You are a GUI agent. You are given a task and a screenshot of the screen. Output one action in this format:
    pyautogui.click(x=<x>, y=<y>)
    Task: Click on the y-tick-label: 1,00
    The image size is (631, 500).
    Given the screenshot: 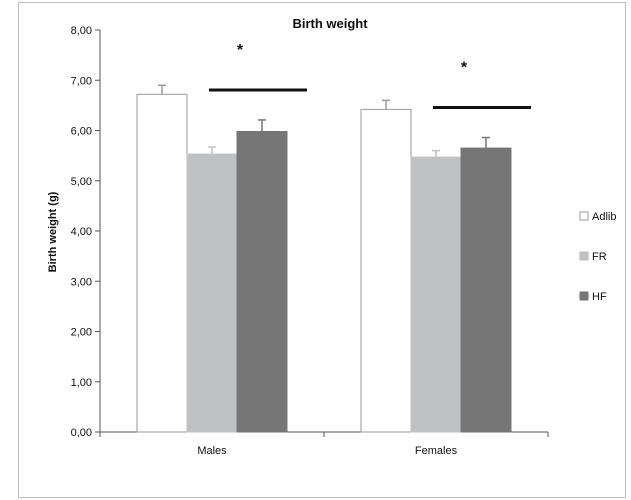 What is the action you would take?
    pyautogui.click(x=81, y=383)
    